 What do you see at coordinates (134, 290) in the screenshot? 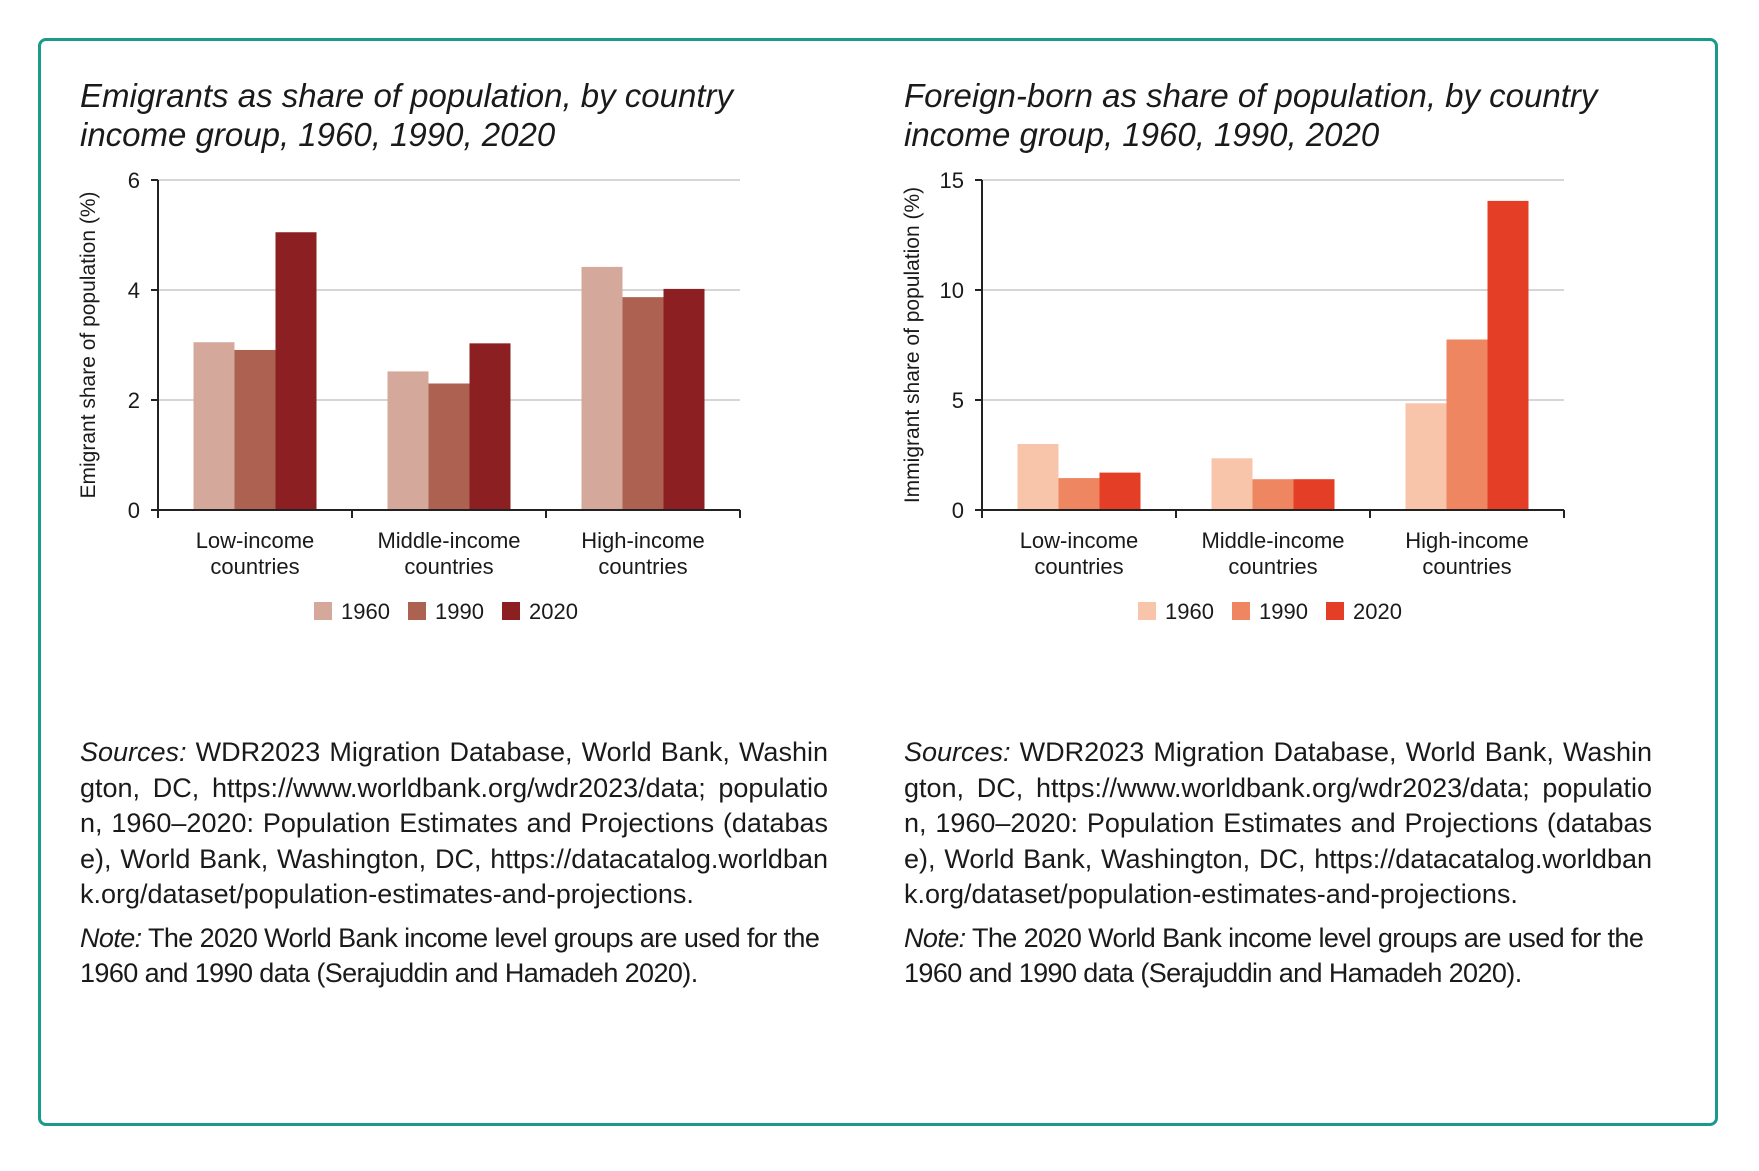
I see `y-tick-label: 4` at bounding box center [134, 290].